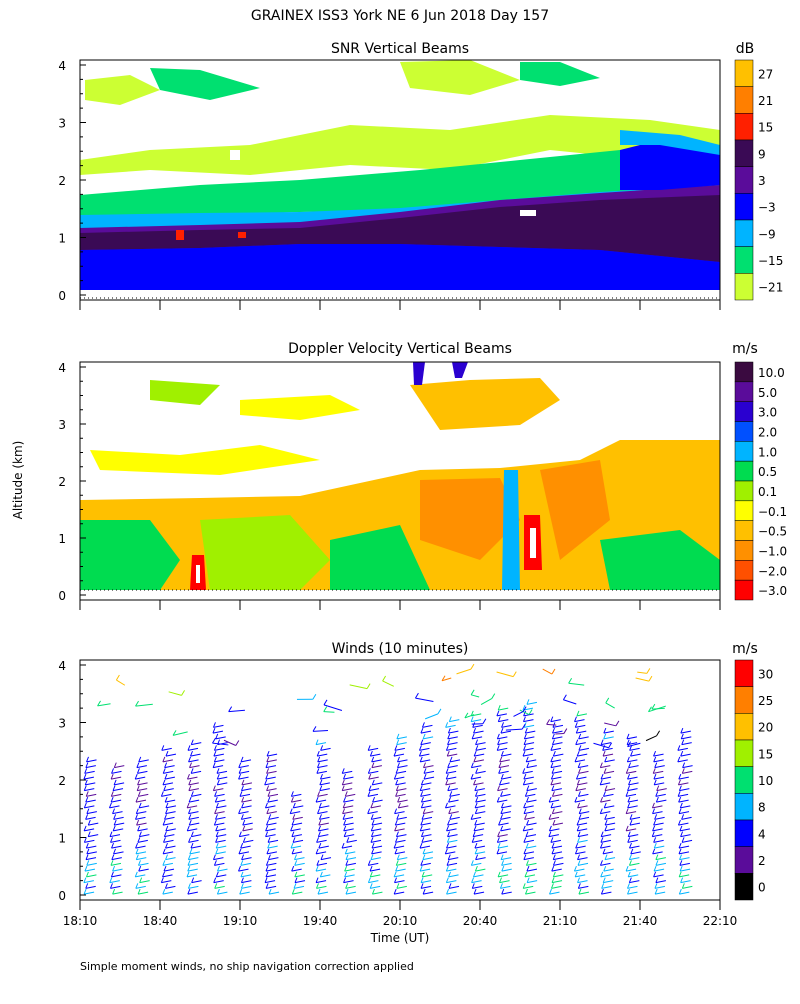  I want to click on colorbar-label: 27, so click(765, 74).